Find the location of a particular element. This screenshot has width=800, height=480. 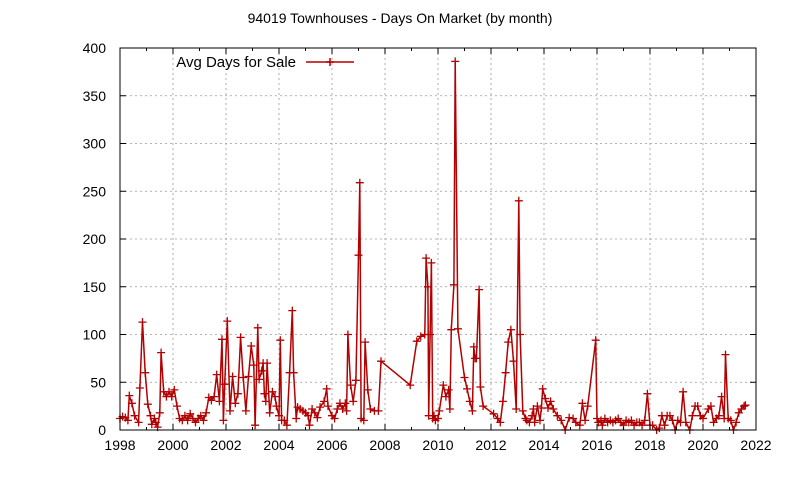

x-tick-label: 2000 is located at coordinates (172, 445).